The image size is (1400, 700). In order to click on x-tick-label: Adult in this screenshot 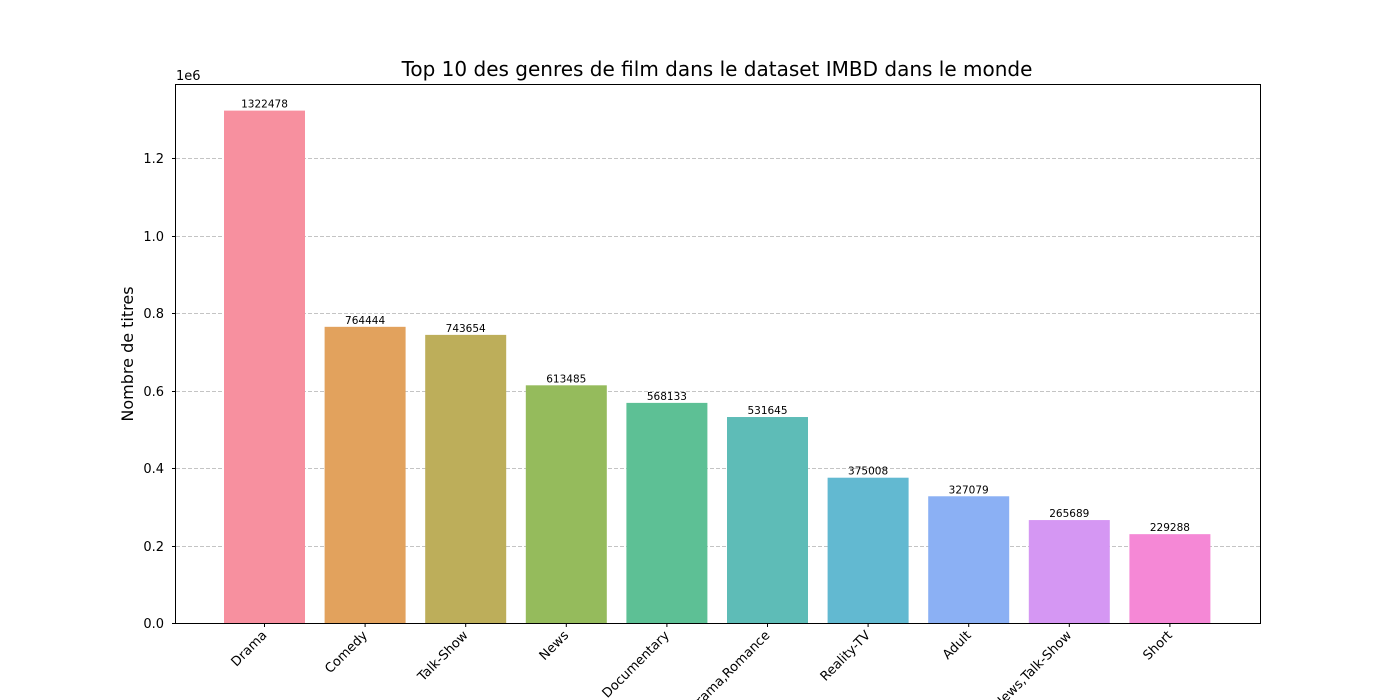, I will do `click(957, 645)`.